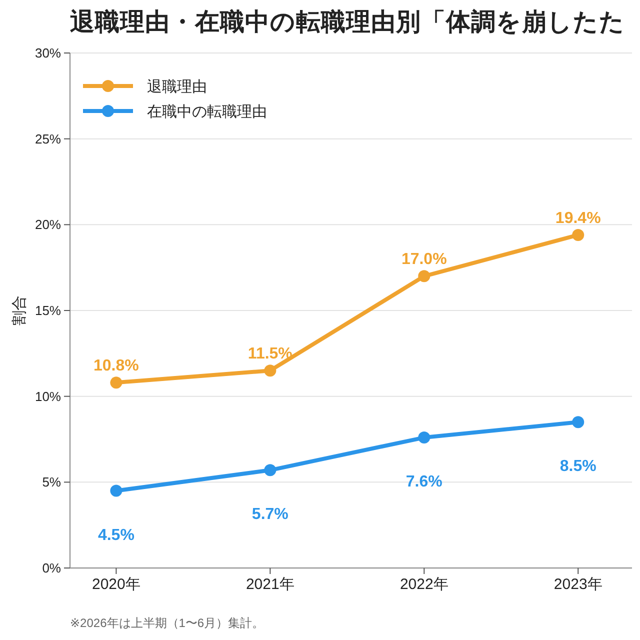 The image size is (640, 640). What do you see at coordinates (51, 568) in the screenshot?
I see `ytick: 0%` at bounding box center [51, 568].